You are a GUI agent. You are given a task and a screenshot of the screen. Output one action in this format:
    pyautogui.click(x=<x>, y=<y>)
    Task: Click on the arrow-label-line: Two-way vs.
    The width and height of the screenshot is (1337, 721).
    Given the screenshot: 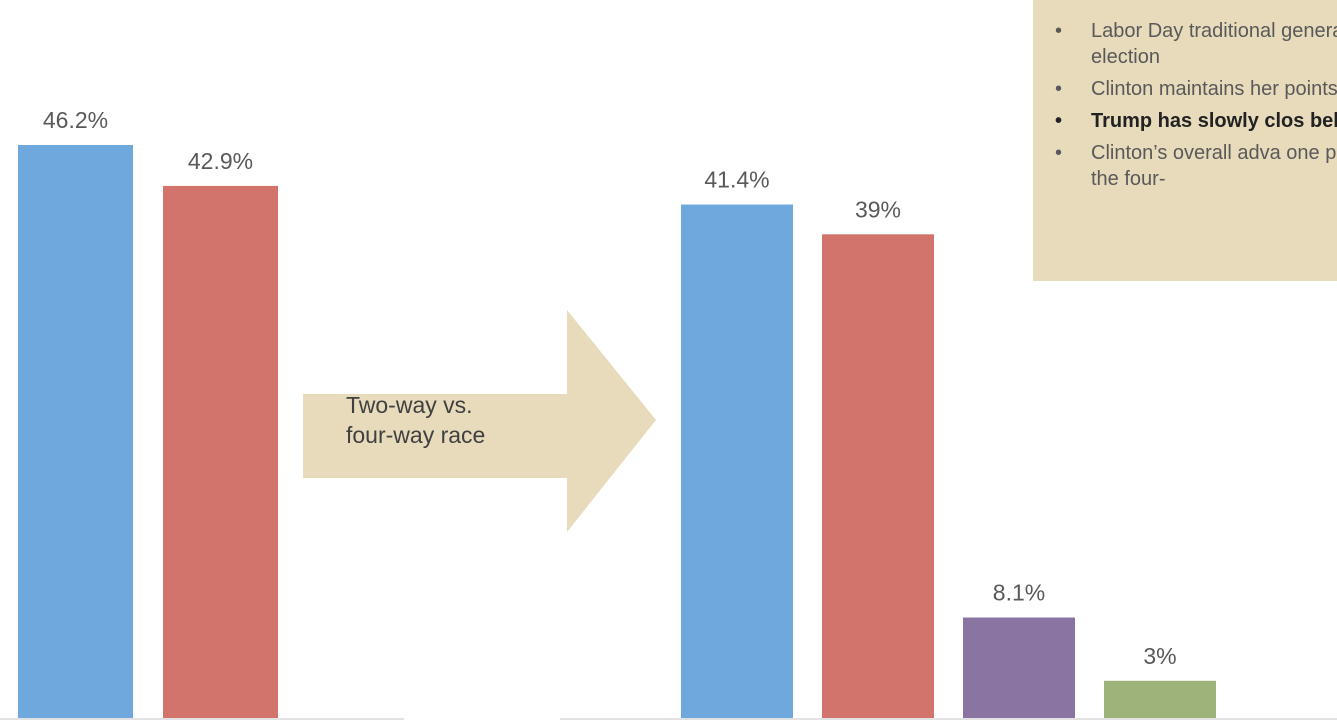 What is the action you would take?
    pyautogui.click(x=409, y=405)
    